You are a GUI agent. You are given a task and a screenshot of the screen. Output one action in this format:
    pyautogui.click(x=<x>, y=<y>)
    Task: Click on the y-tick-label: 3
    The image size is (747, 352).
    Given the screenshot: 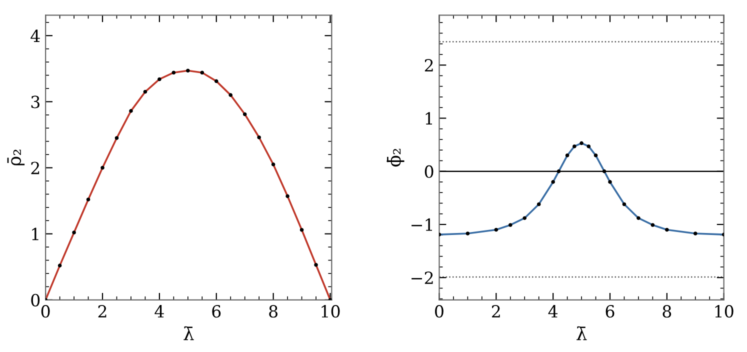 What is the action you would take?
    pyautogui.click(x=35, y=102)
    